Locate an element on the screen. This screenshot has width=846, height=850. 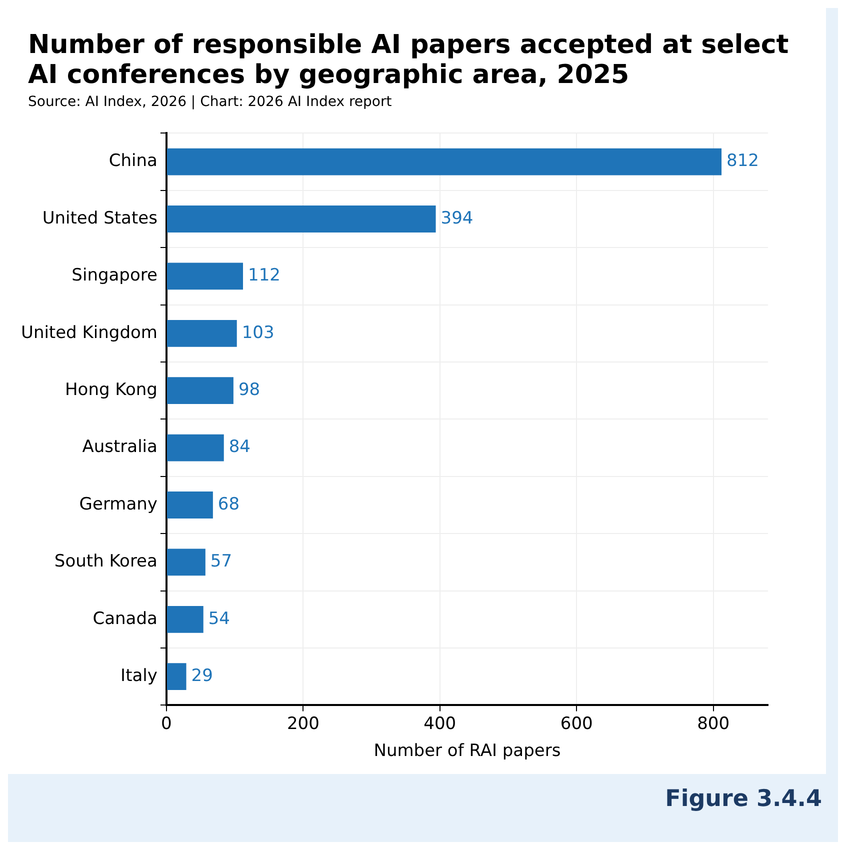
data-label: 112 is located at coordinates (264, 276).